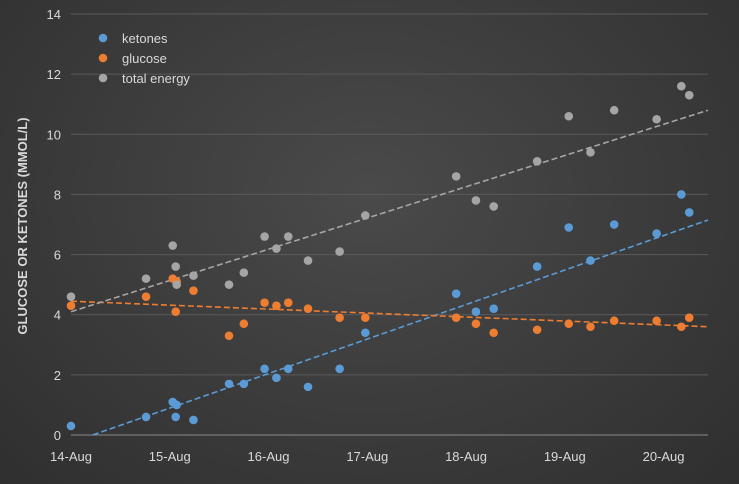 The width and height of the screenshot is (739, 484). Describe the element at coordinates (71, 456) in the screenshot. I see `x-tick-label: 14-Aug` at that location.